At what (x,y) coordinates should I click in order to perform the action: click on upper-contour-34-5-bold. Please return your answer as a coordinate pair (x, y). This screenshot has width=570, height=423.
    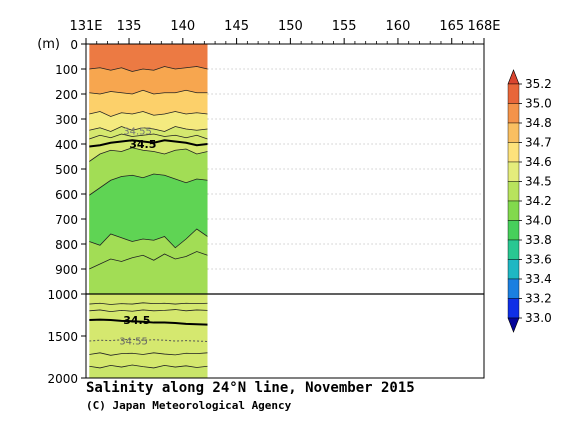
    Looking at the image, I should click on (148, 143).